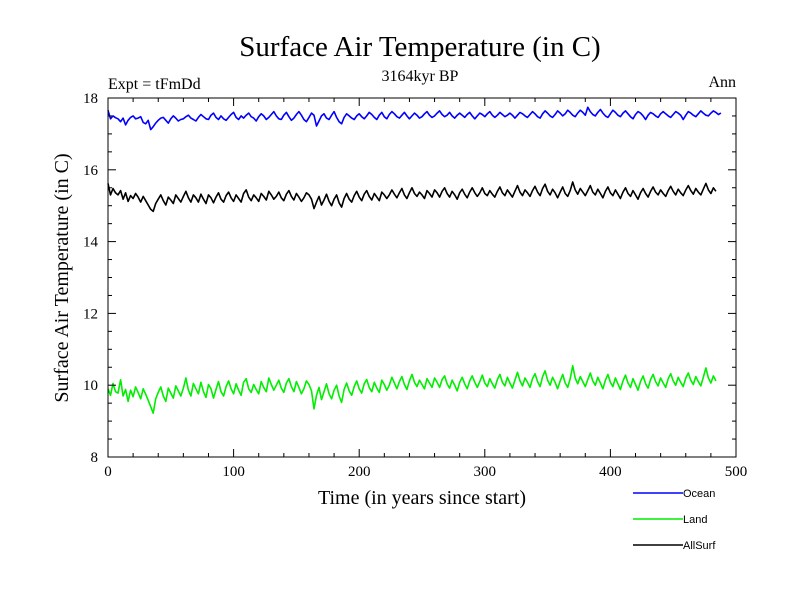  What do you see at coordinates (610, 472) in the screenshot?
I see `x-tick-label: 400` at bounding box center [610, 472].